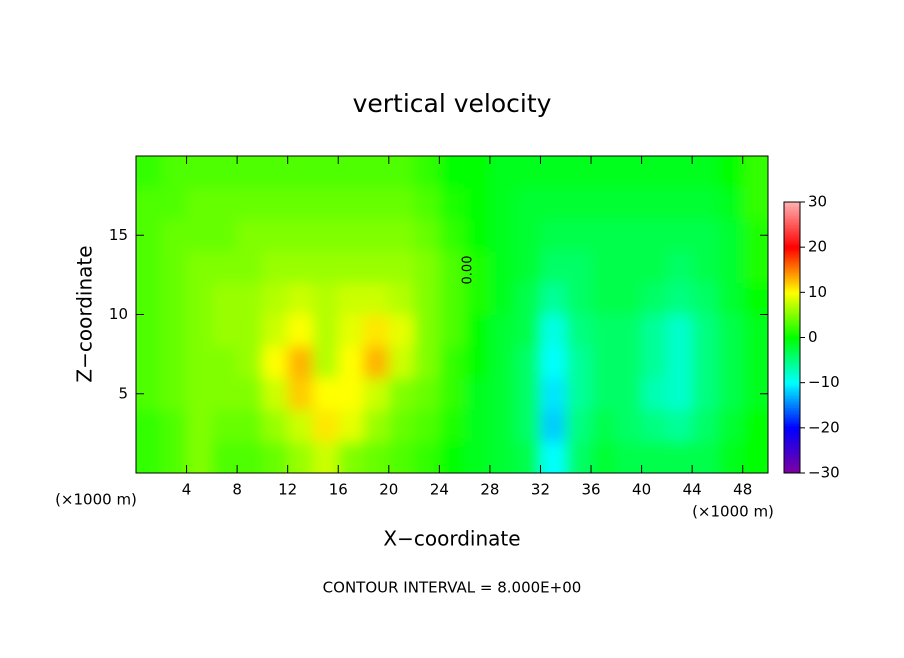 This screenshot has width=904, height=658. I want to click on x-unit-left: (×1000 m), so click(96, 500).